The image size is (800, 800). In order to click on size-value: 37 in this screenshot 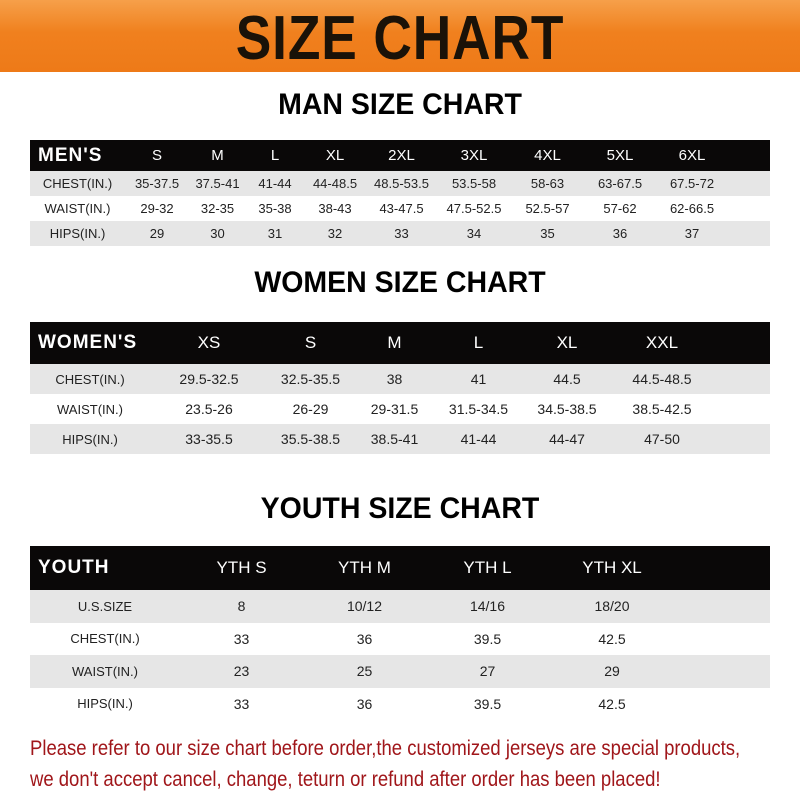, I will do `click(692, 233)`.